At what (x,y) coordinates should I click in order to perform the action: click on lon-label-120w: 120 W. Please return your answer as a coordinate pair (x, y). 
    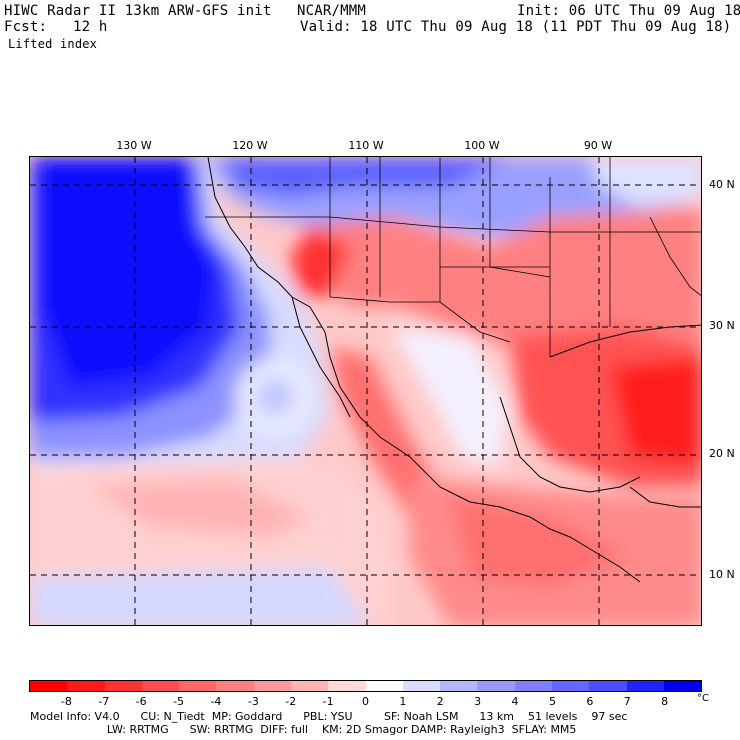
    Looking at the image, I should click on (250, 145).